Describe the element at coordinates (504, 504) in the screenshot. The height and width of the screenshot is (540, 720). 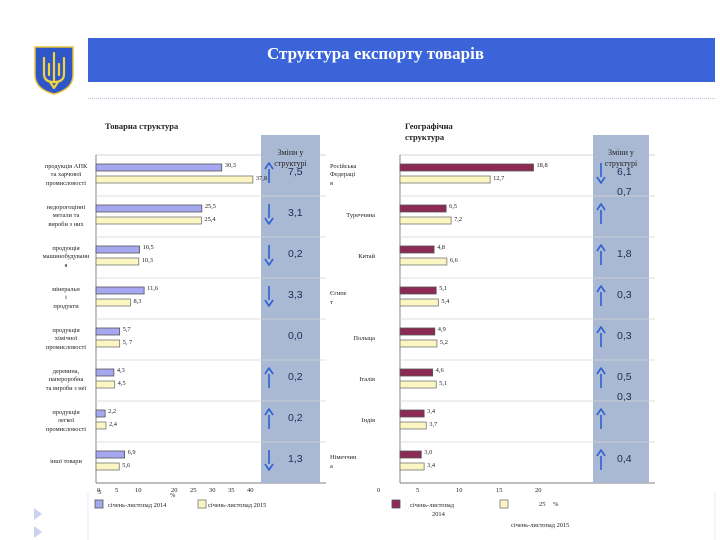
I see `legend-swatch-geo-2015` at that location.